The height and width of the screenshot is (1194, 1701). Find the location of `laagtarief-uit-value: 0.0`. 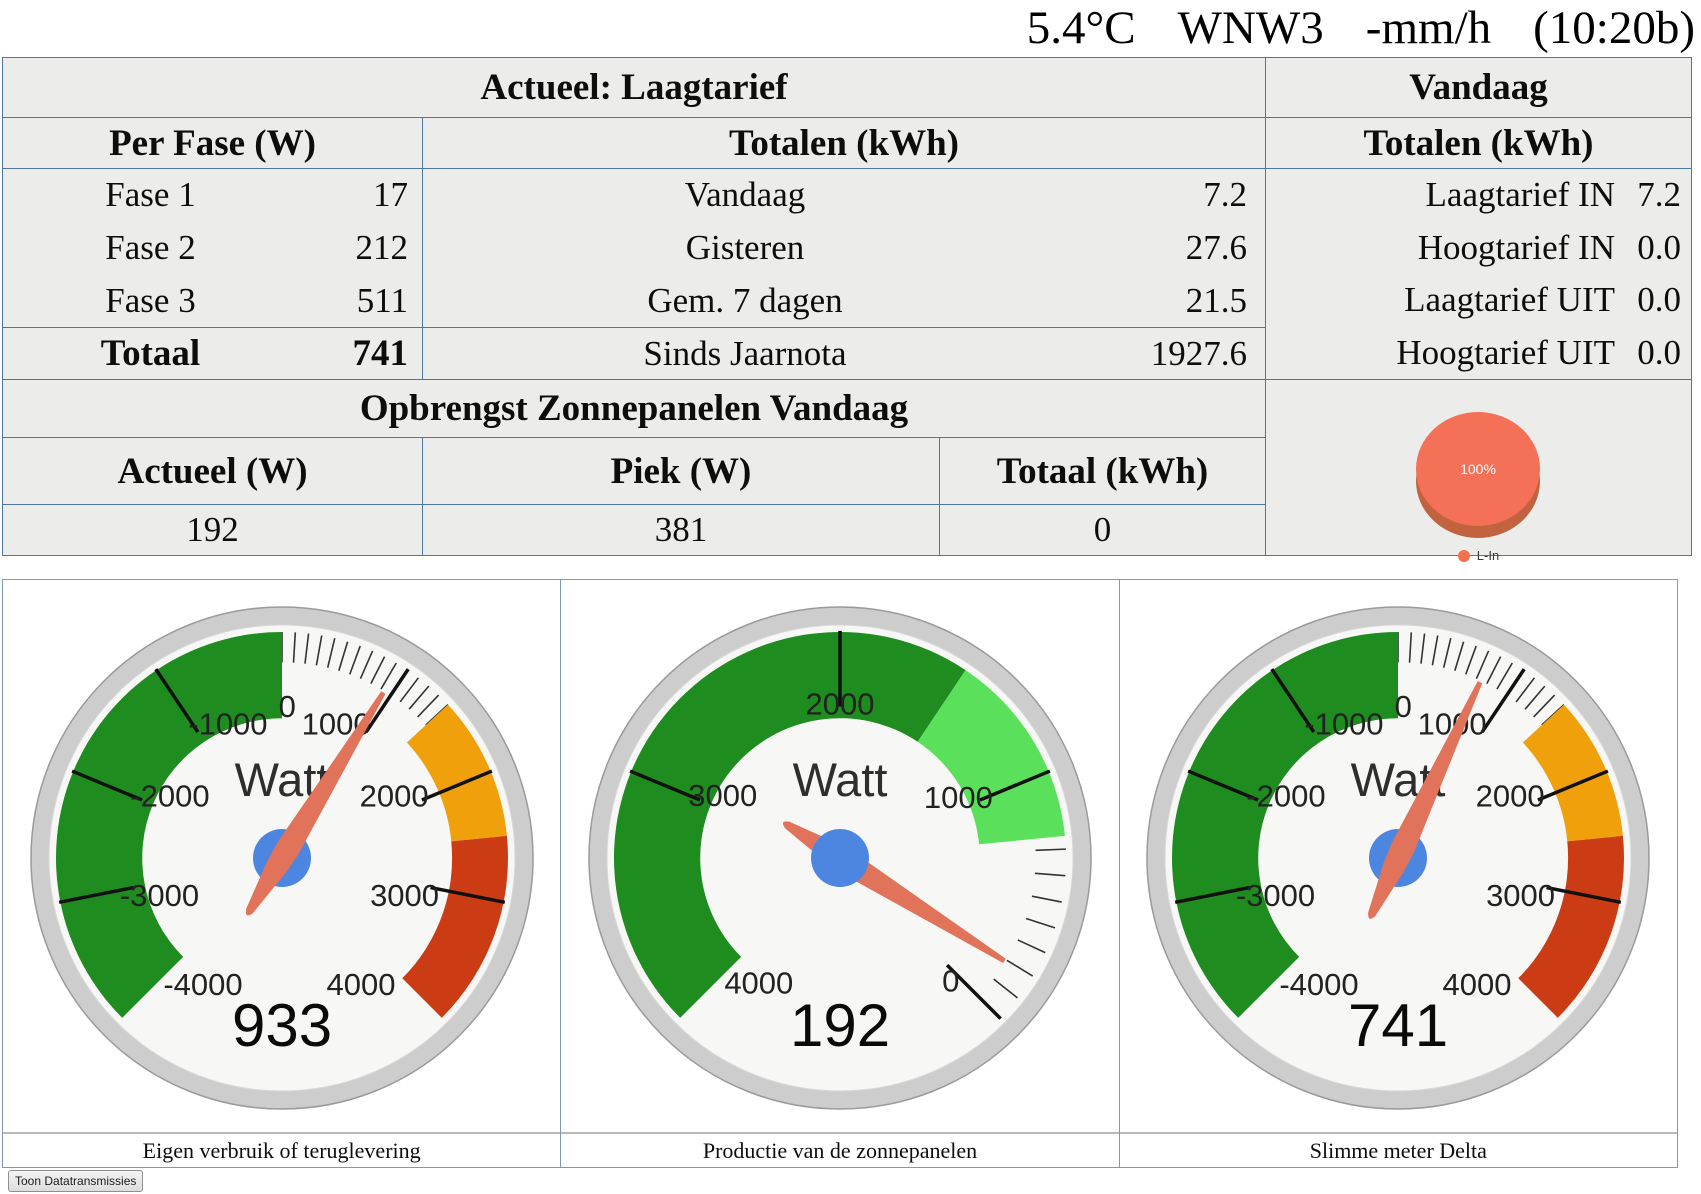

laagtarief-uit-value: 0.0 is located at coordinates (1659, 300).